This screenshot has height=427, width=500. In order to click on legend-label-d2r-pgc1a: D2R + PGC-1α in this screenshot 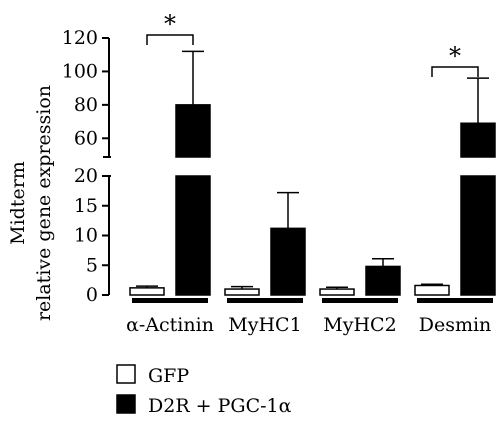, I will do `click(220, 406)`.